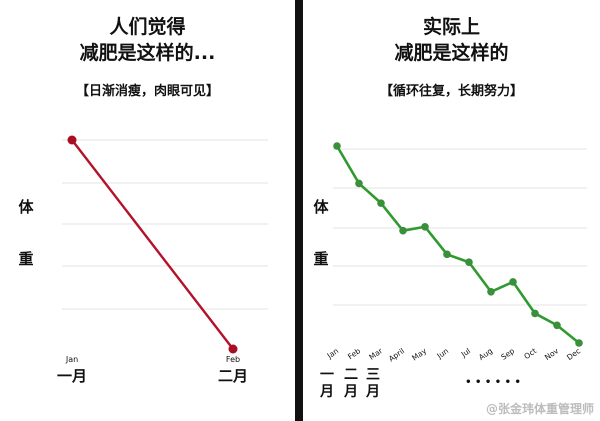 This screenshot has height=421, width=600. What do you see at coordinates (419, 354) in the screenshot?
I see `x-tick-label: May` at bounding box center [419, 354].